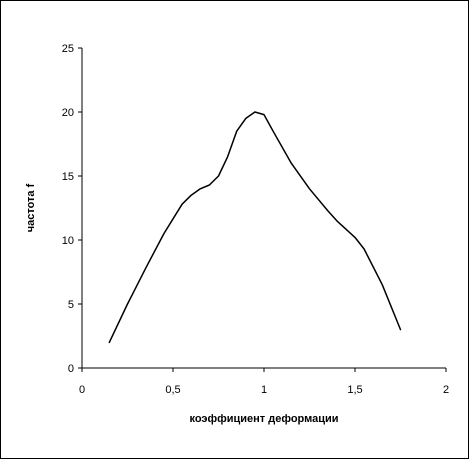  What do you see at coordinates (68, 177) in the screenshot?
I see `y-tick-label-3: 15` at bounding box center [68, 177].